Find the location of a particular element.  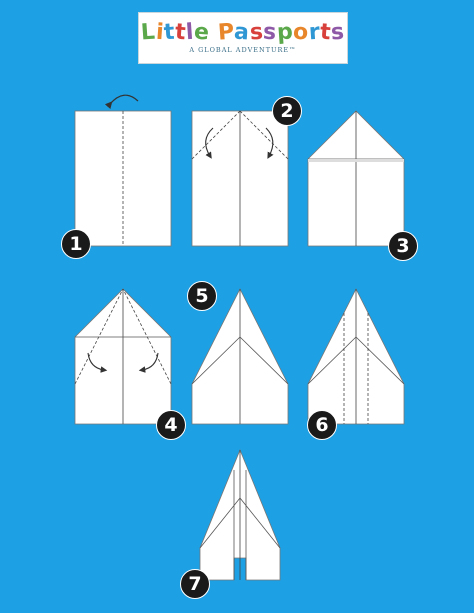

step-6-paper is located at coordinates (356, 356).